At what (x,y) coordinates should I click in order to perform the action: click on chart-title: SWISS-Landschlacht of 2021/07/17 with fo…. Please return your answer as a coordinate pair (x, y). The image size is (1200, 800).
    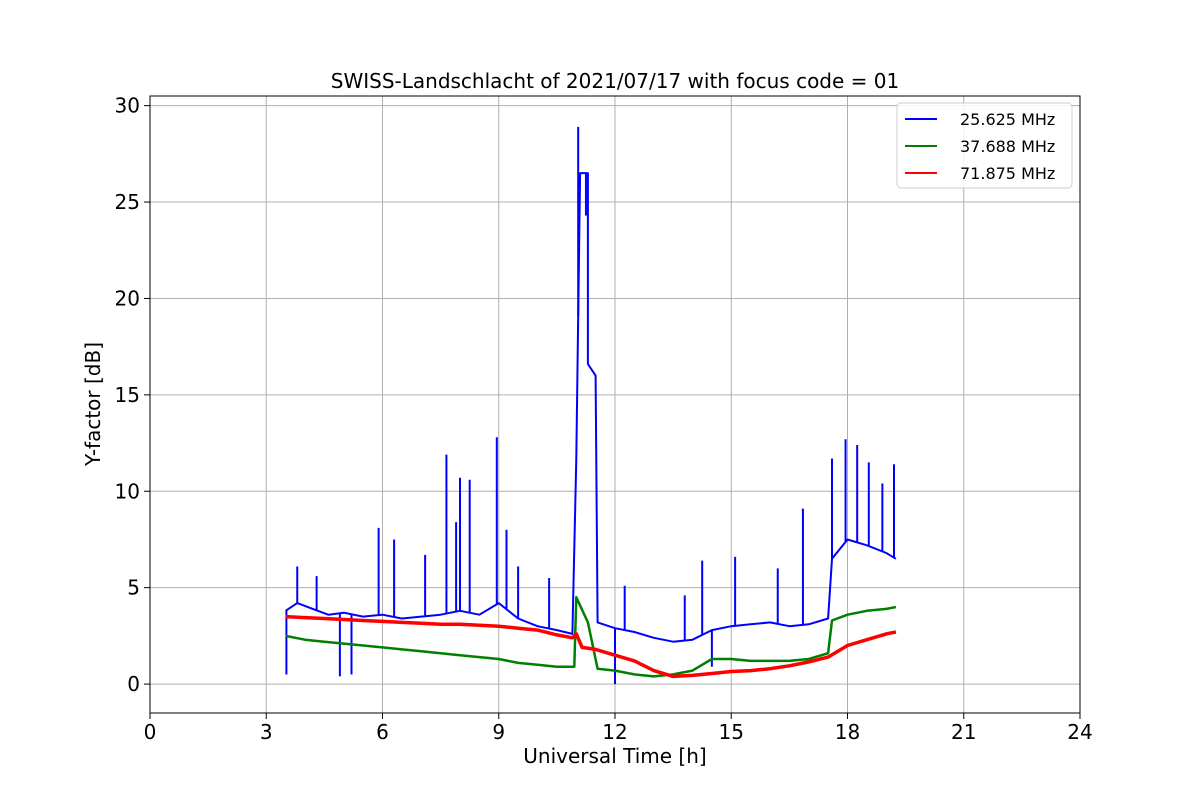
    Looking at the image, I should click on (615, 81).